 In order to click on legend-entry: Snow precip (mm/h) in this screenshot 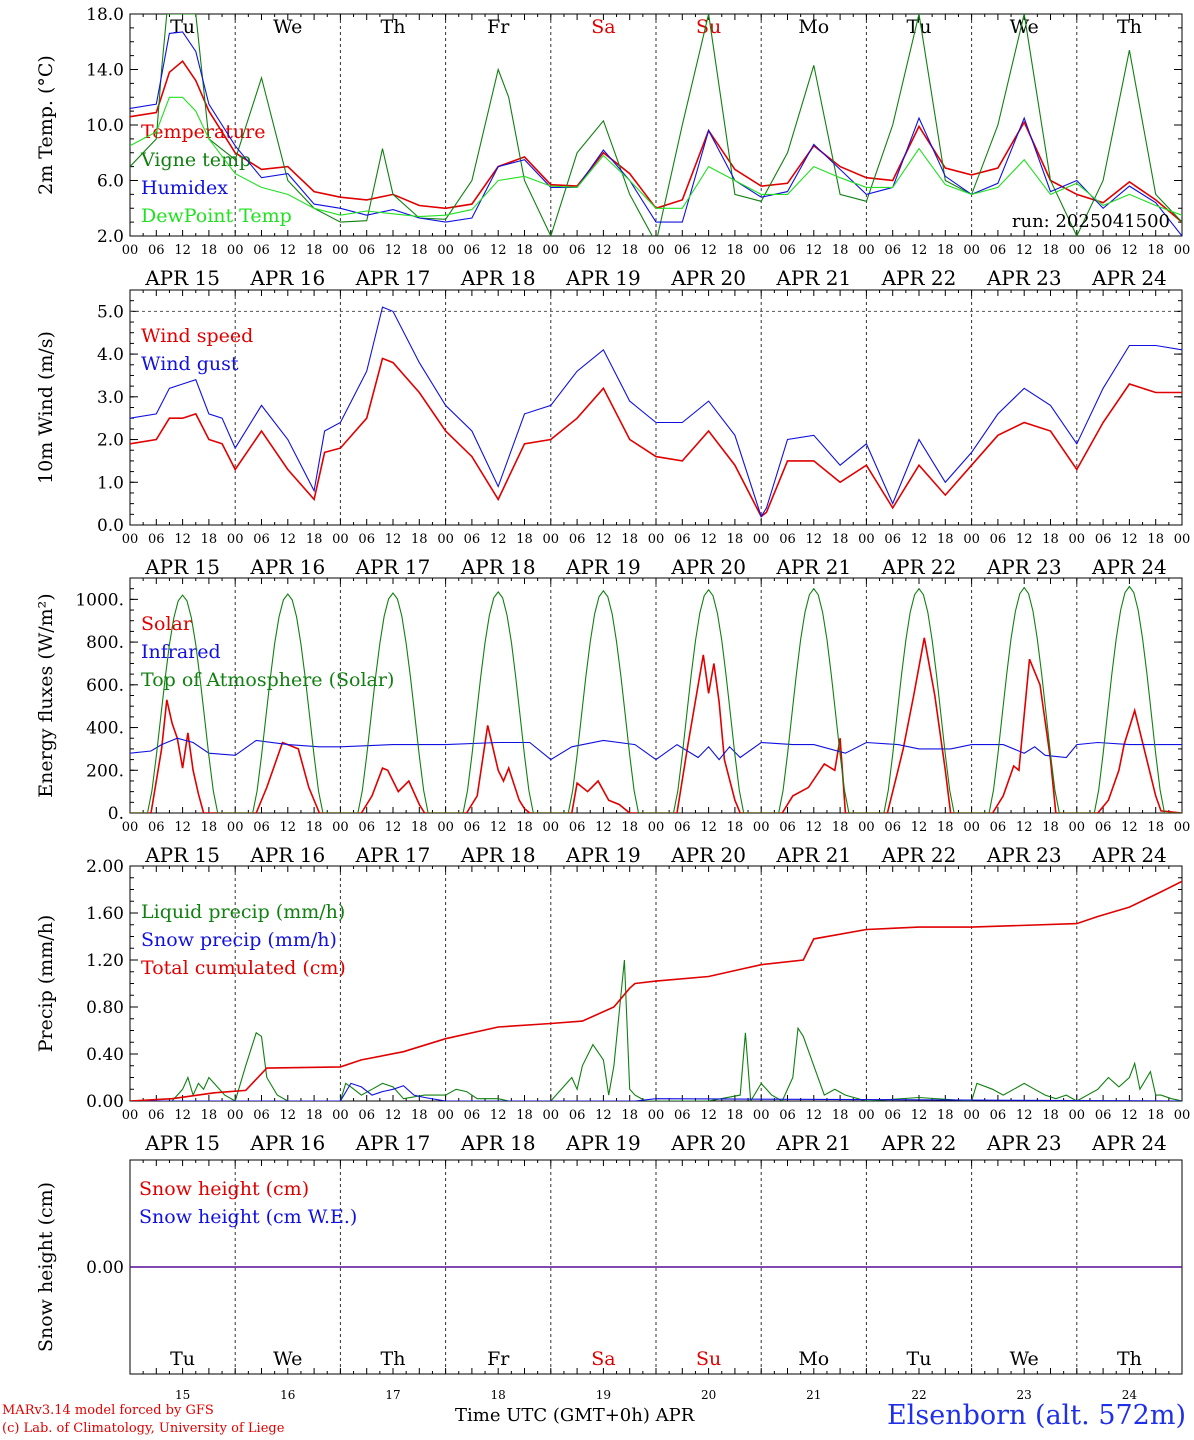, I will do `click(239, 940)`.